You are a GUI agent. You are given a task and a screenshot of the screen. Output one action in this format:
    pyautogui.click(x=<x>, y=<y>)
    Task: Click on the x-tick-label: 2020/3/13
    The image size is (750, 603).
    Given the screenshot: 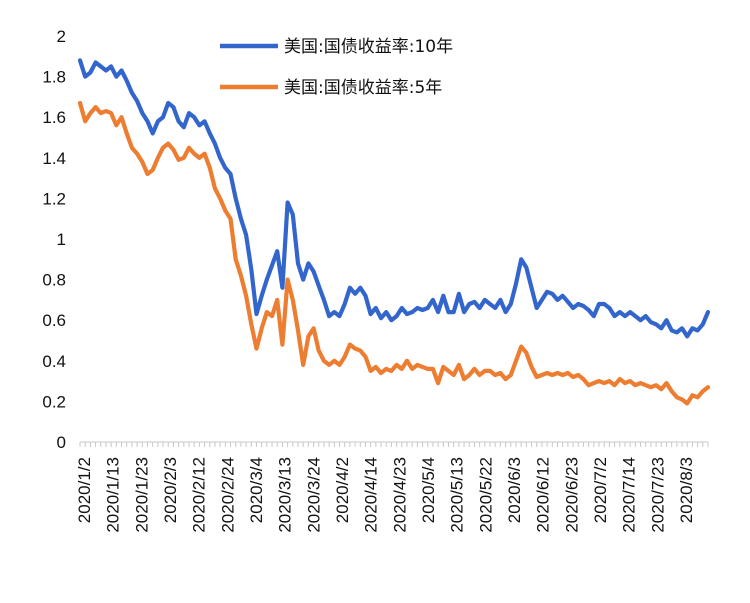 What is the action you would take?
    pyautogui.click(x=285, y=495)
    